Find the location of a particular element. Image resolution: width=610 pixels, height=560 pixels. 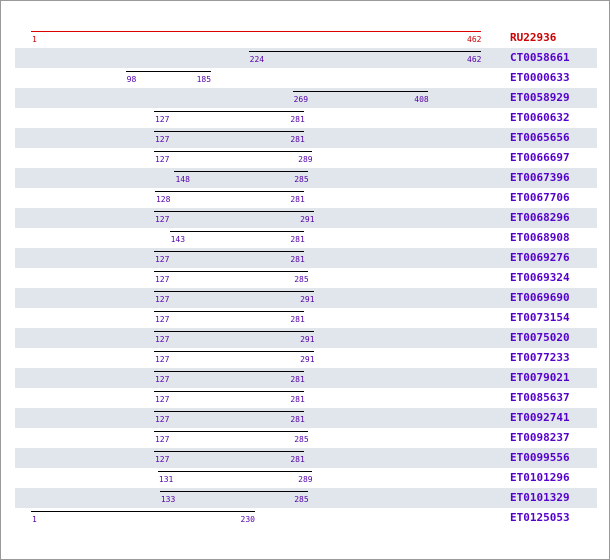

alignment-row: 131 289 ET0101296 is located at coordinates (306, 478).